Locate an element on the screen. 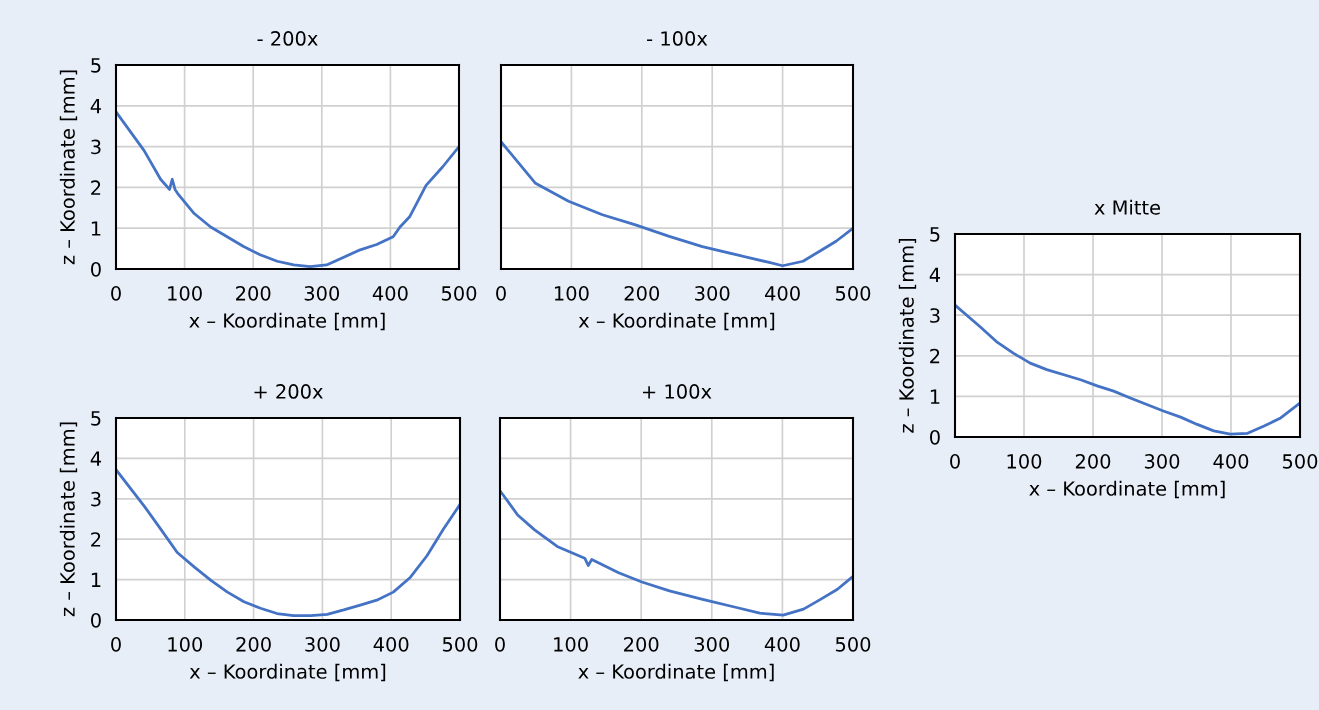  chart-title: + 200x is located at coordinates (288, 391).